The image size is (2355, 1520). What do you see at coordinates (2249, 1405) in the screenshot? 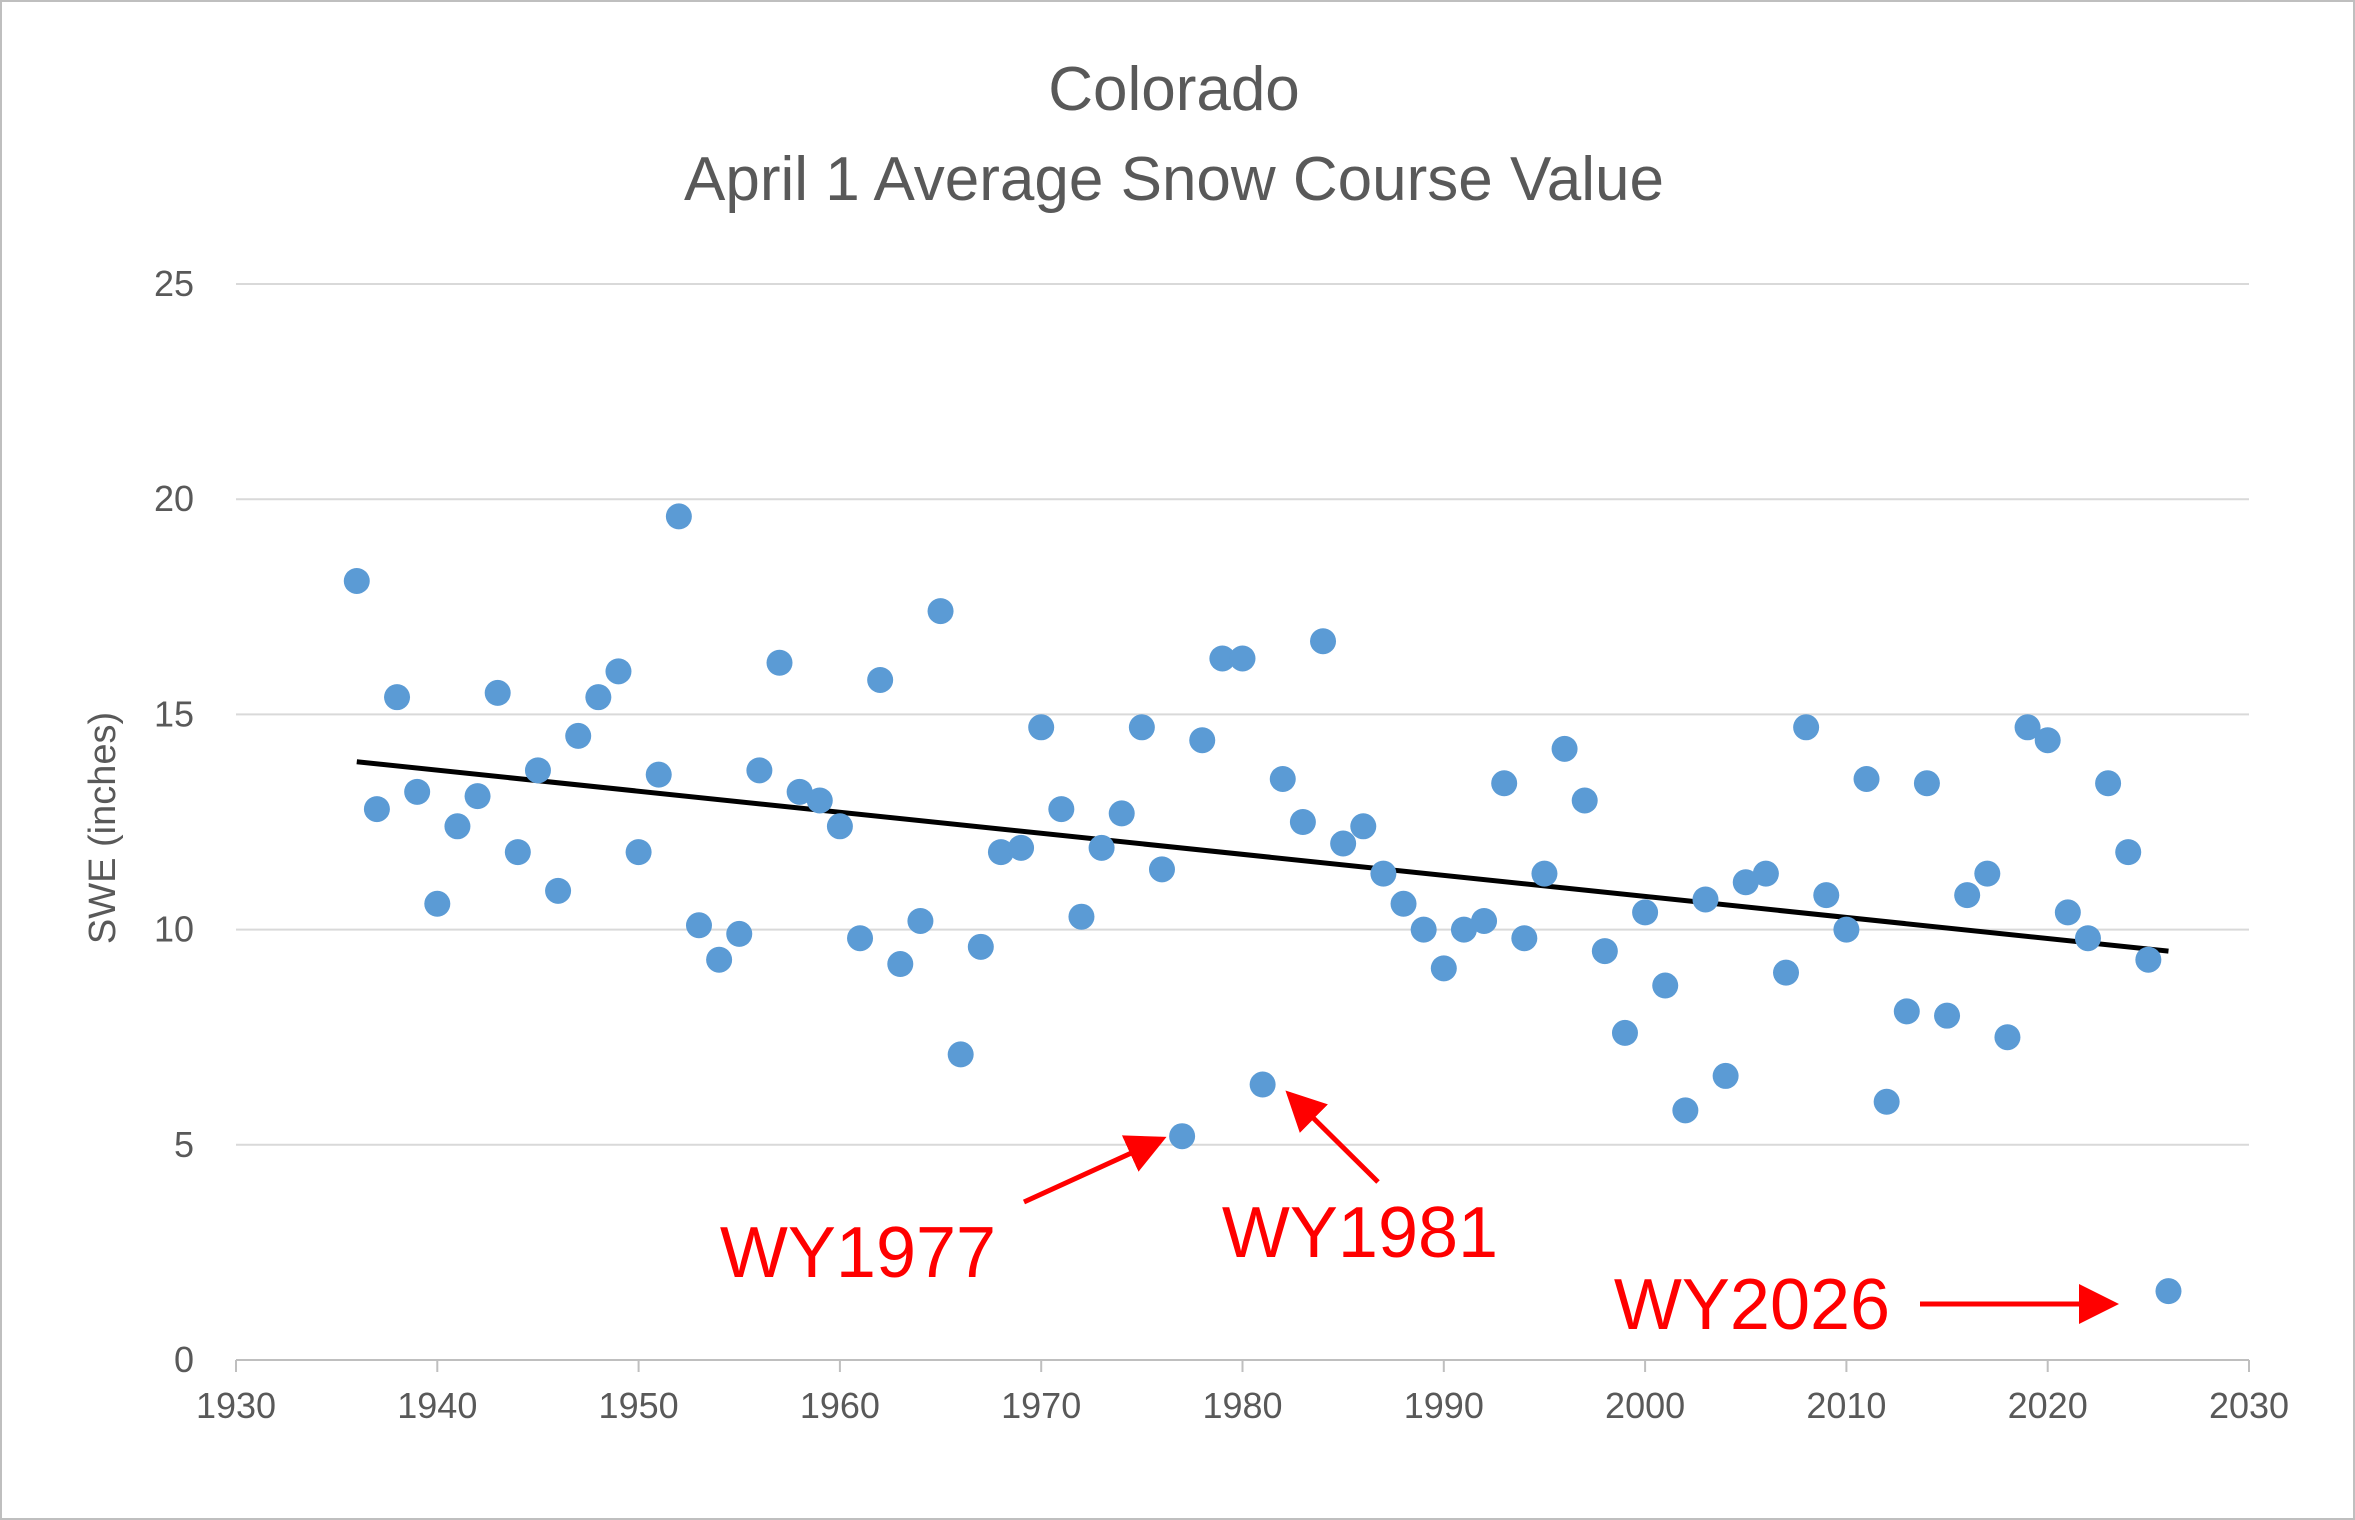
I see `x-tick-label: 2030` at bounding box center [2249, 1405].